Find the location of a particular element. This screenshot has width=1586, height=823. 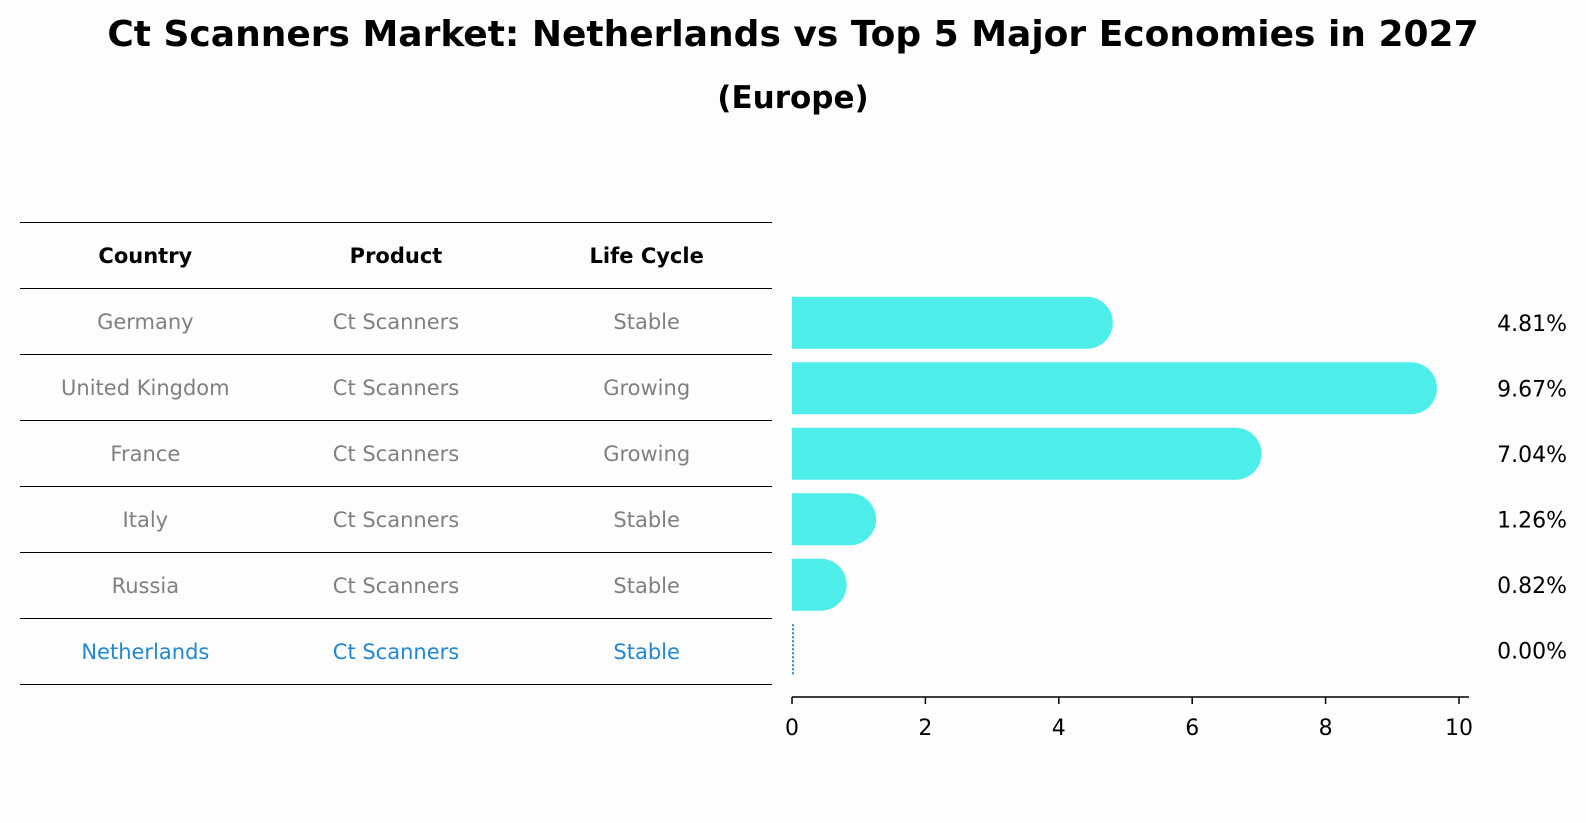

table-row: Italy Ct Scanners Stable is located at coordinates (396, 519).